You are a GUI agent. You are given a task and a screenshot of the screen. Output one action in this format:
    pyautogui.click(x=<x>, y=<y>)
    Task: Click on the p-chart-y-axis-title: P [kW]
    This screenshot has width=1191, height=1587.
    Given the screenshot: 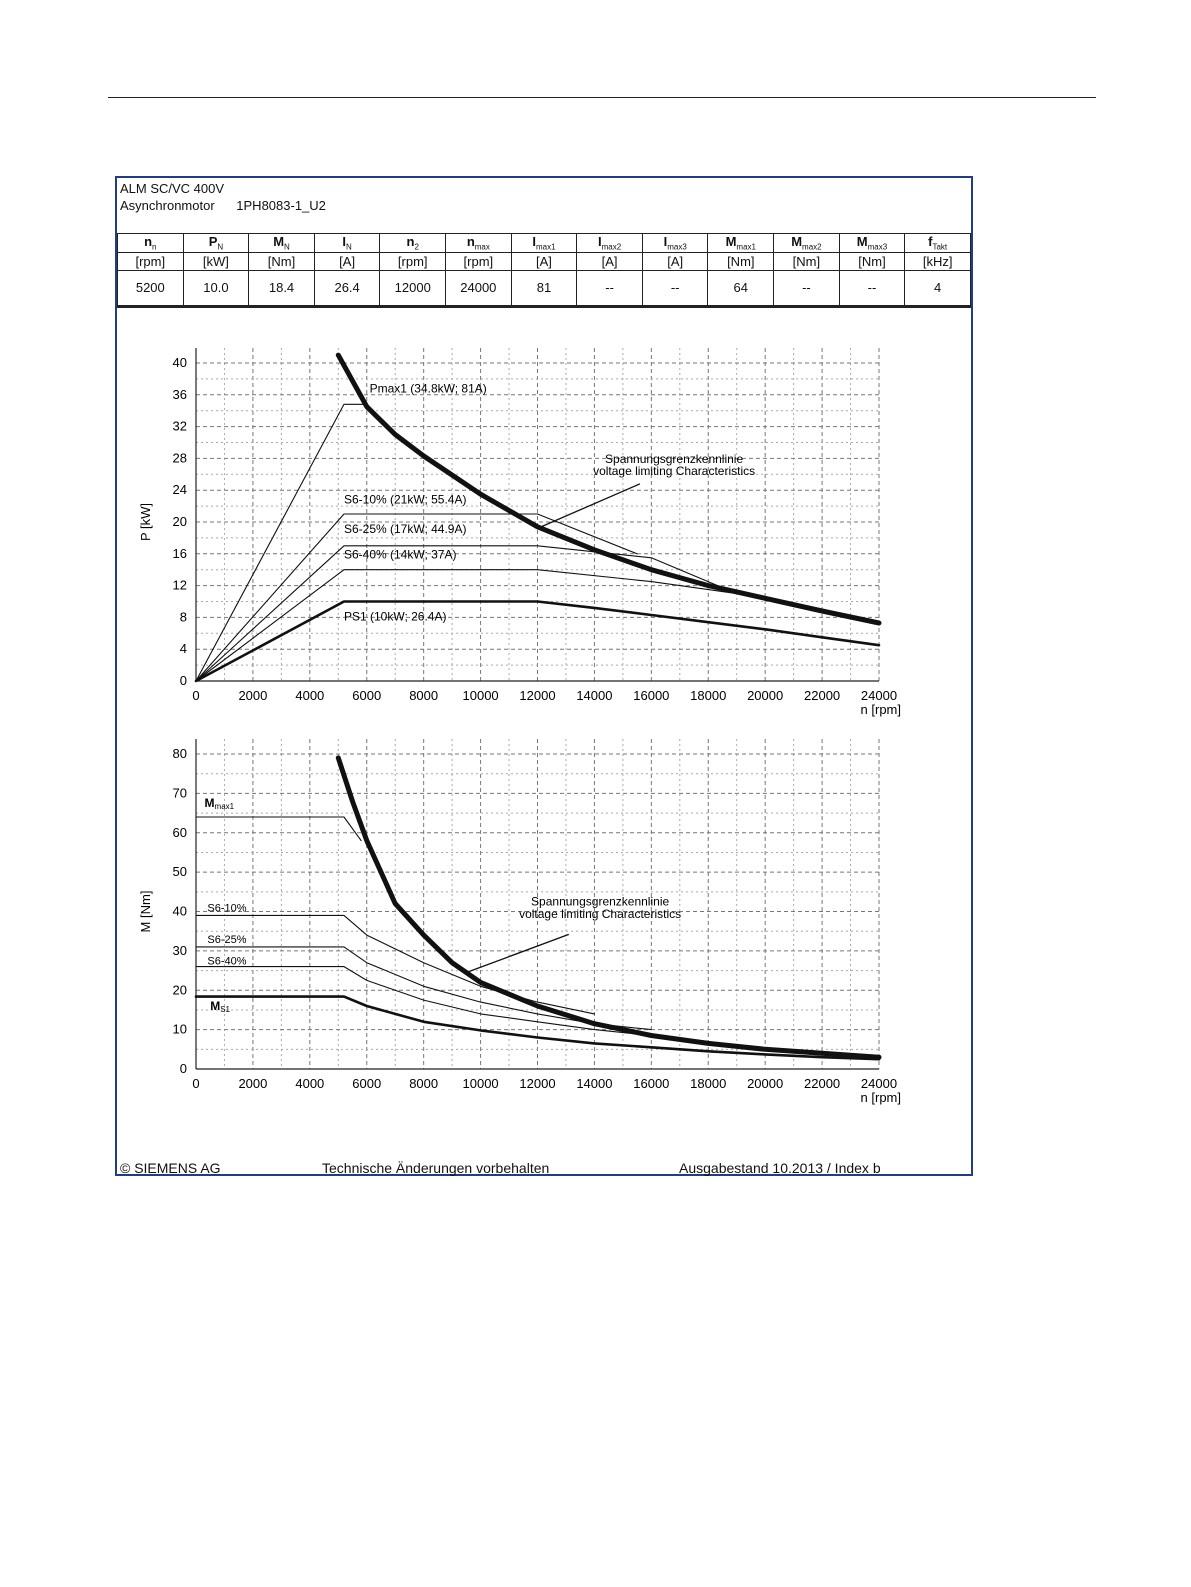 What is the action you would take?
    pyautogui.click(x=145, y=522)
    